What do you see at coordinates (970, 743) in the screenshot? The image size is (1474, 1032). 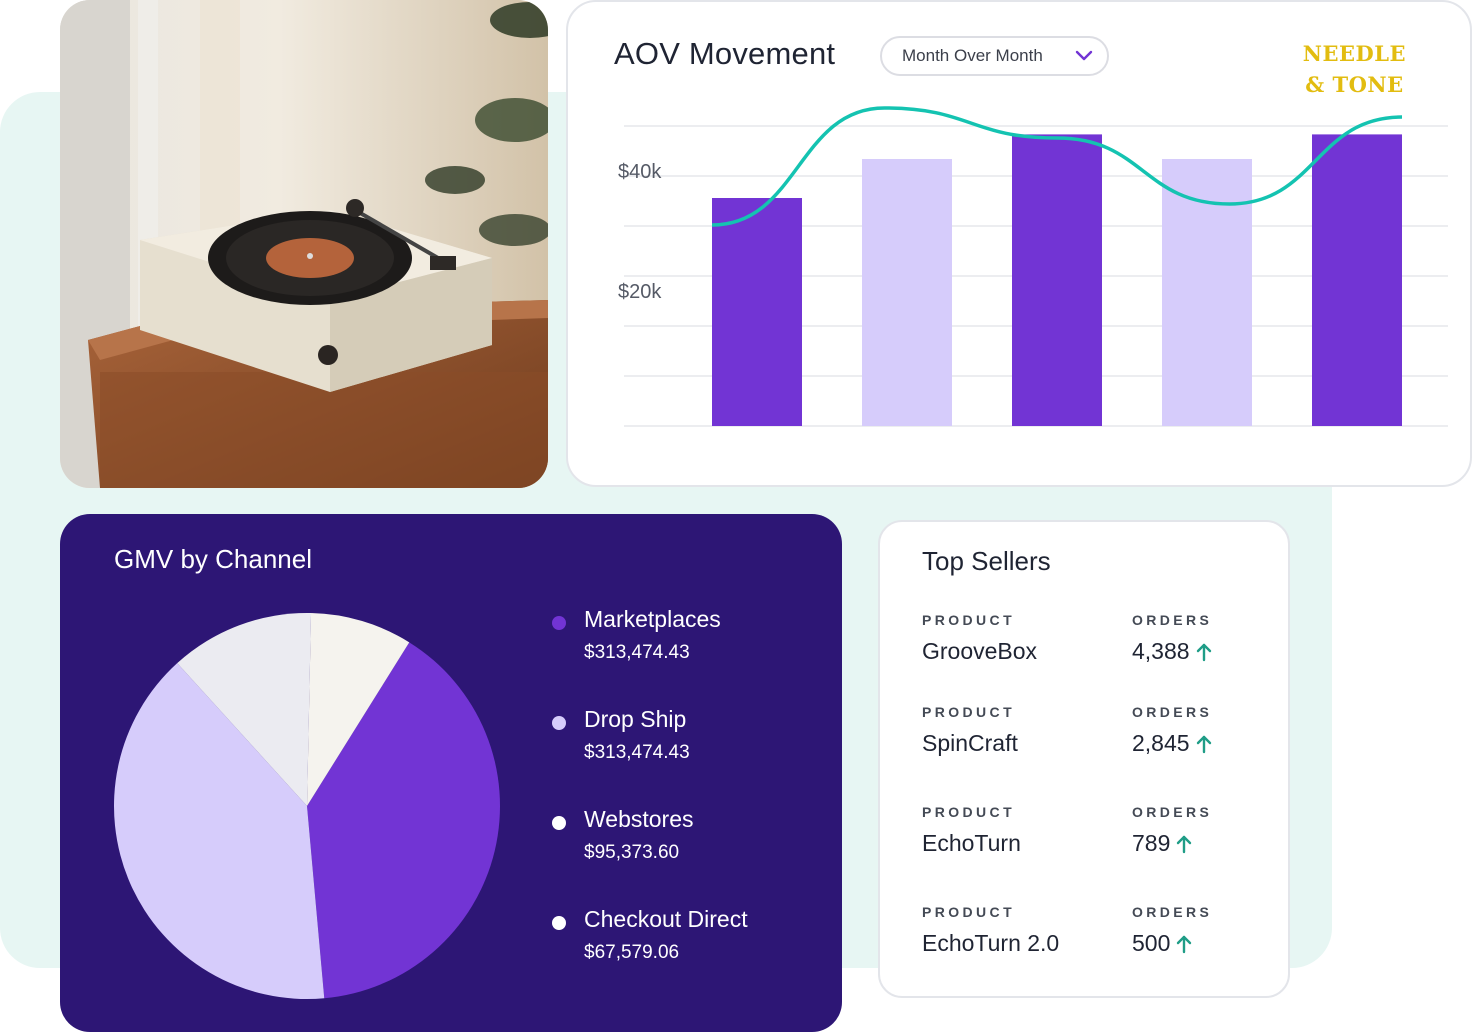 I see `product-name: SpinCraft` at bounding box center [970, 743].